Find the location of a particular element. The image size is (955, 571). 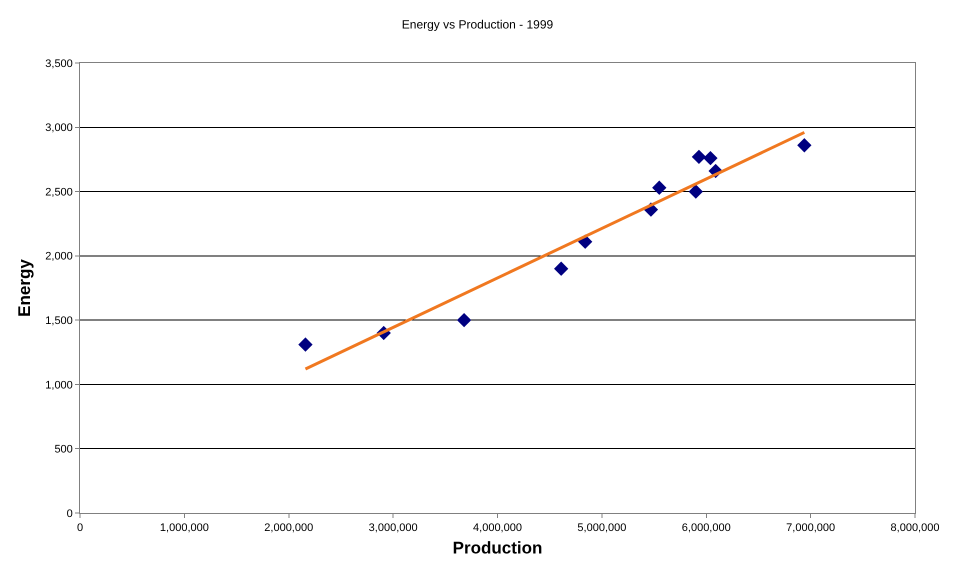

x-tick-label: 4,000,000 is located at coordinates (497, 528).